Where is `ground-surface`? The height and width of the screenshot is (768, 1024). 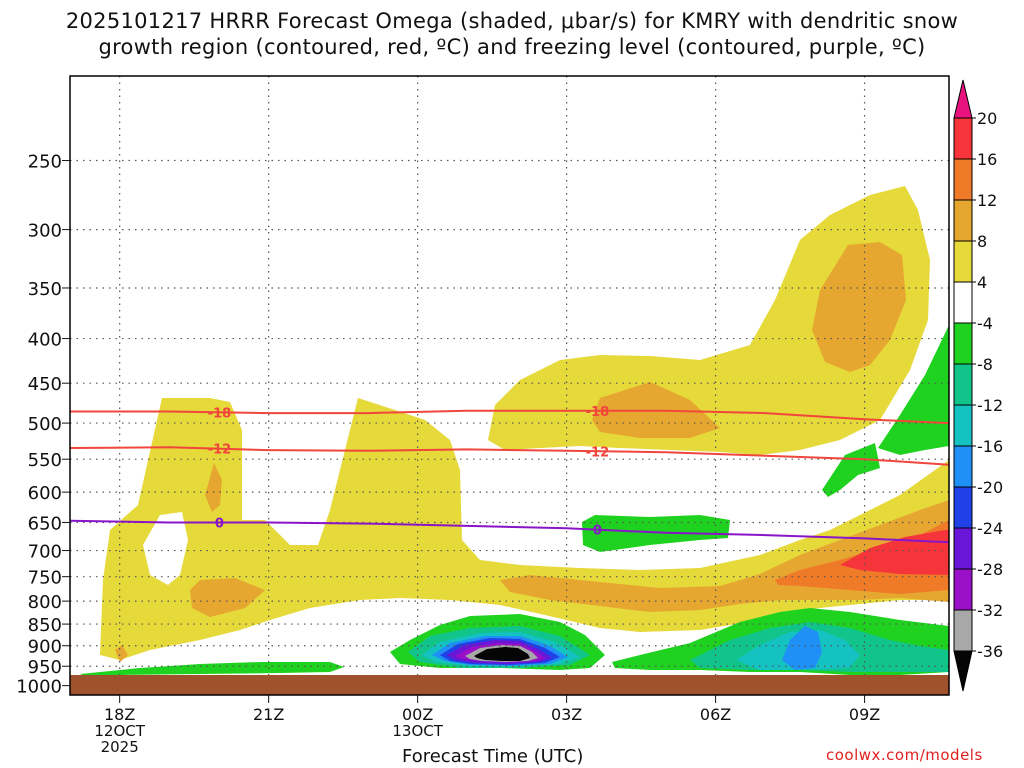 ground-surface is located at coordinates (509, 685).